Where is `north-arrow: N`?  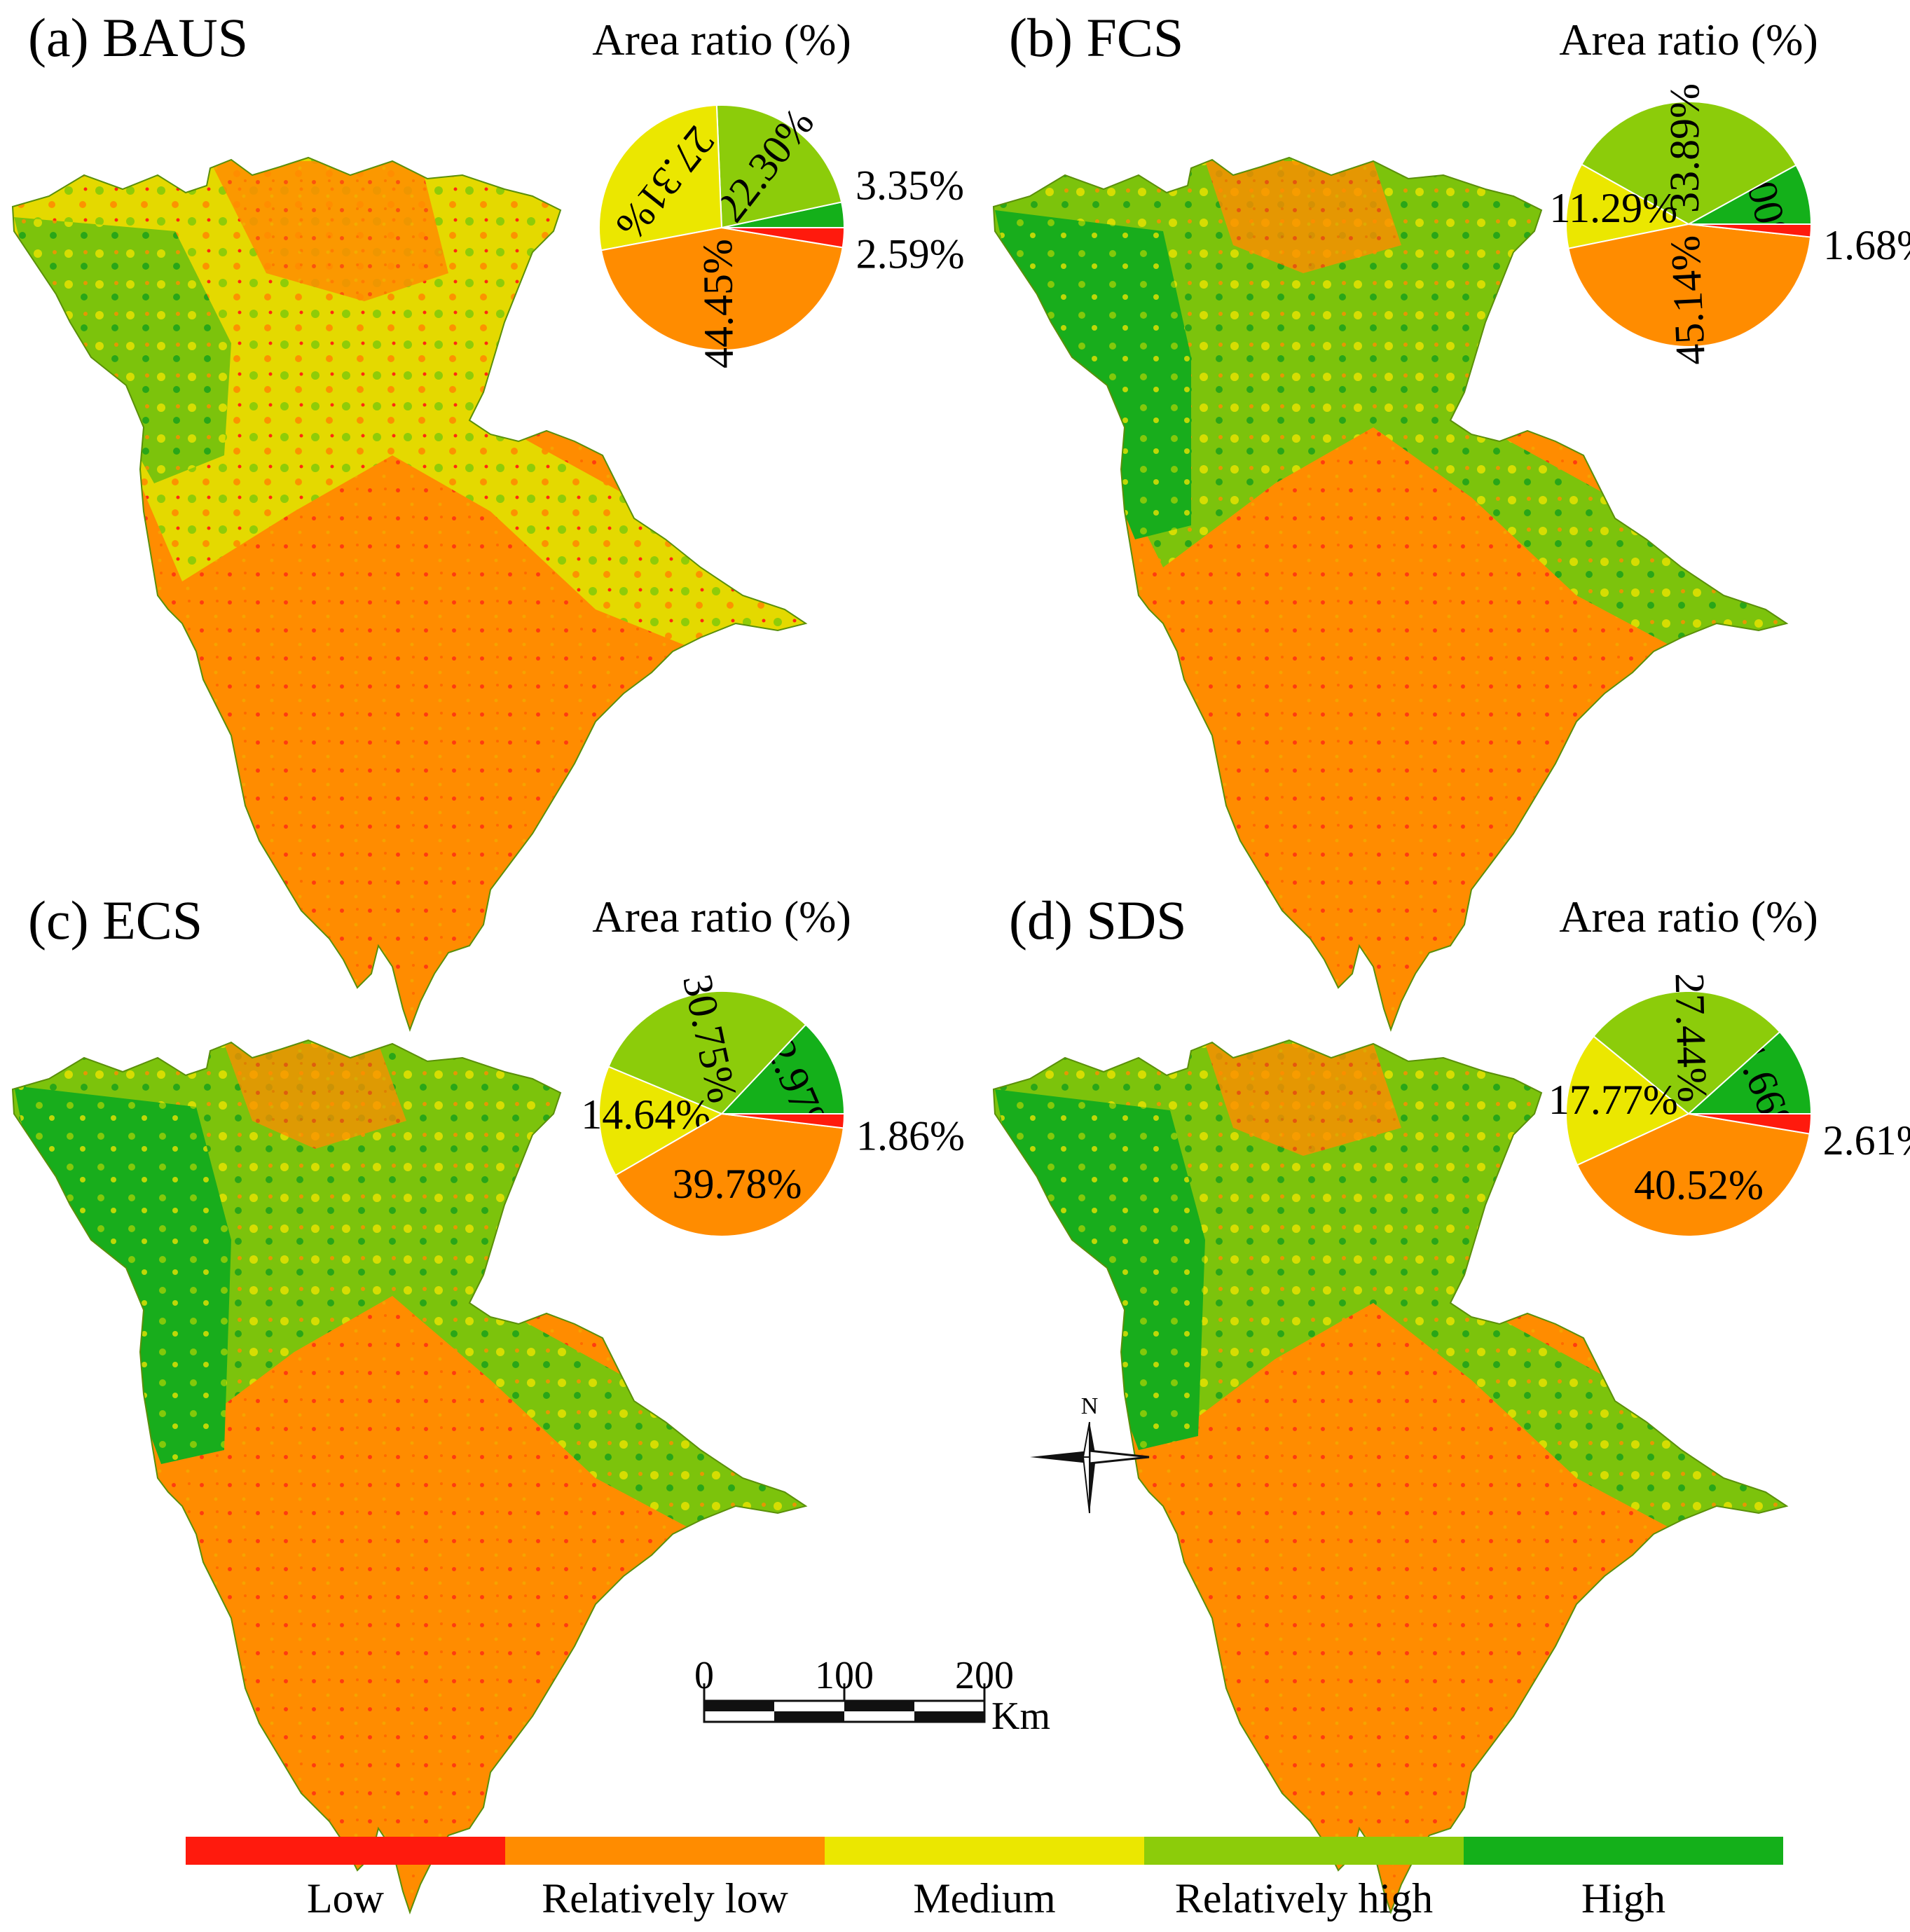 north-arrow: N is located at coordinates (1090, 1453).